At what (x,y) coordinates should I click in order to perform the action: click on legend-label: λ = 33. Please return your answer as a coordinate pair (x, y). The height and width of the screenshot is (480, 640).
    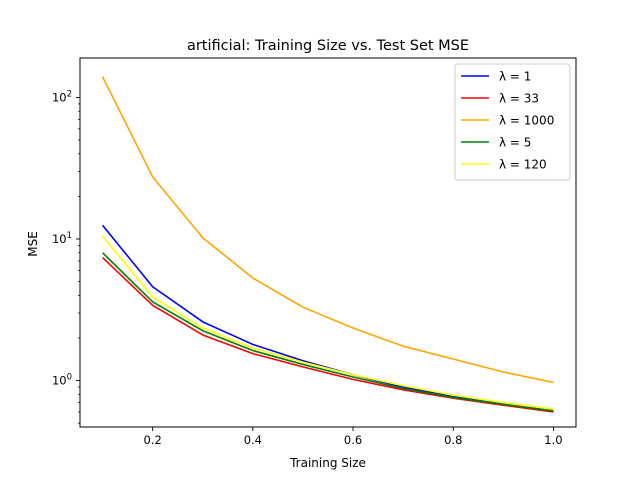
    Looking at the image, I should click on (519, 99).